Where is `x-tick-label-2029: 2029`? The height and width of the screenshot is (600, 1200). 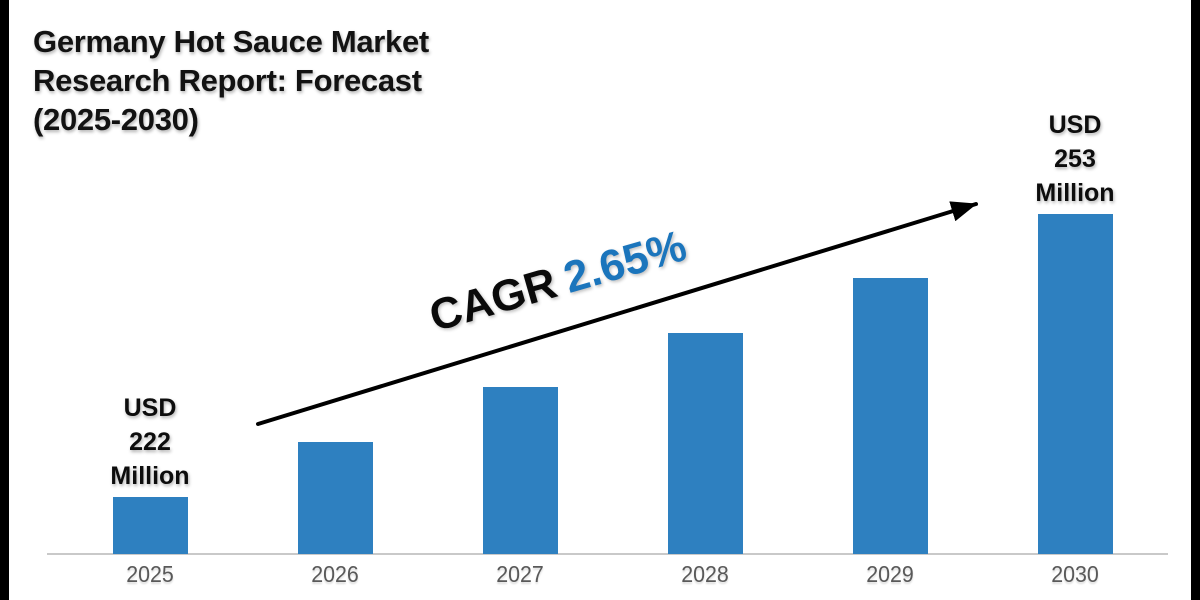 x-tick-label-2029: 2029 is located at coordinates (890, 574).